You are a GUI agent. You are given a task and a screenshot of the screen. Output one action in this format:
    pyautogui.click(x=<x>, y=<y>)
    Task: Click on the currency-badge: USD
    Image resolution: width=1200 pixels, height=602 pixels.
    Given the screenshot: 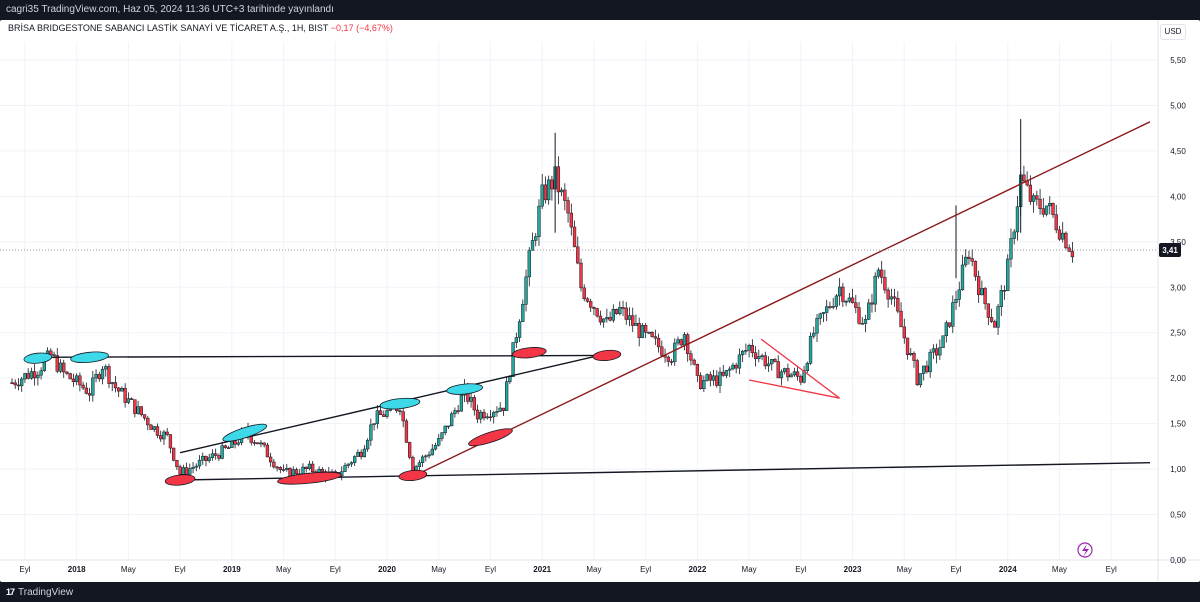 What is the action you would take?
    pyautogui.click(x=1173, y=32)
    